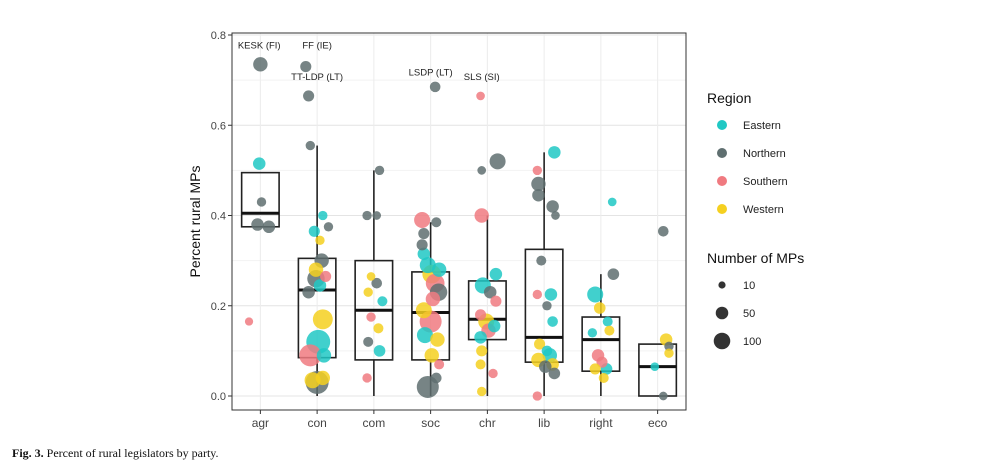 The width and height of the screenshot is (1000, 465). What do you see at coordinates (259, 46) in the screenshot?
I see `annotation-label: KESK (FI)` at bounding box center [259, 46].